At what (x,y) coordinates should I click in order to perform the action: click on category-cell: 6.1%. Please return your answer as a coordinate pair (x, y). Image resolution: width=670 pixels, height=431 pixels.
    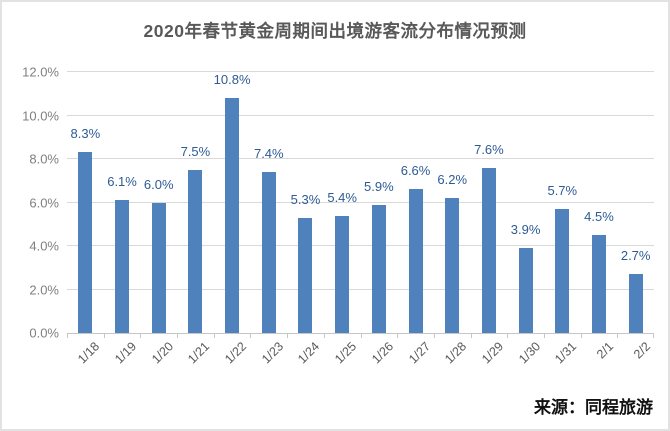
    Looking at the image, I should click on (122, 205).